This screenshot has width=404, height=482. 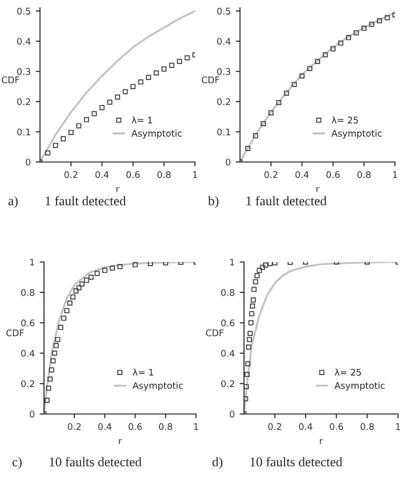 What do you see at coordinates (67, 202) in the screenshot?
I see `text: a) 1 fault detected` at bounding box center [67, 202].